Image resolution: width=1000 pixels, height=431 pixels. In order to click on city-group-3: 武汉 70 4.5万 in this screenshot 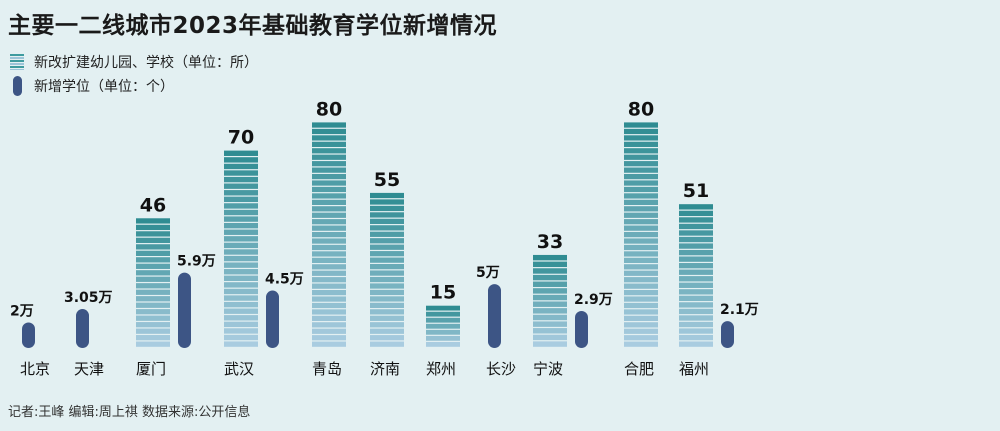, I will do `click(264, 252)`.